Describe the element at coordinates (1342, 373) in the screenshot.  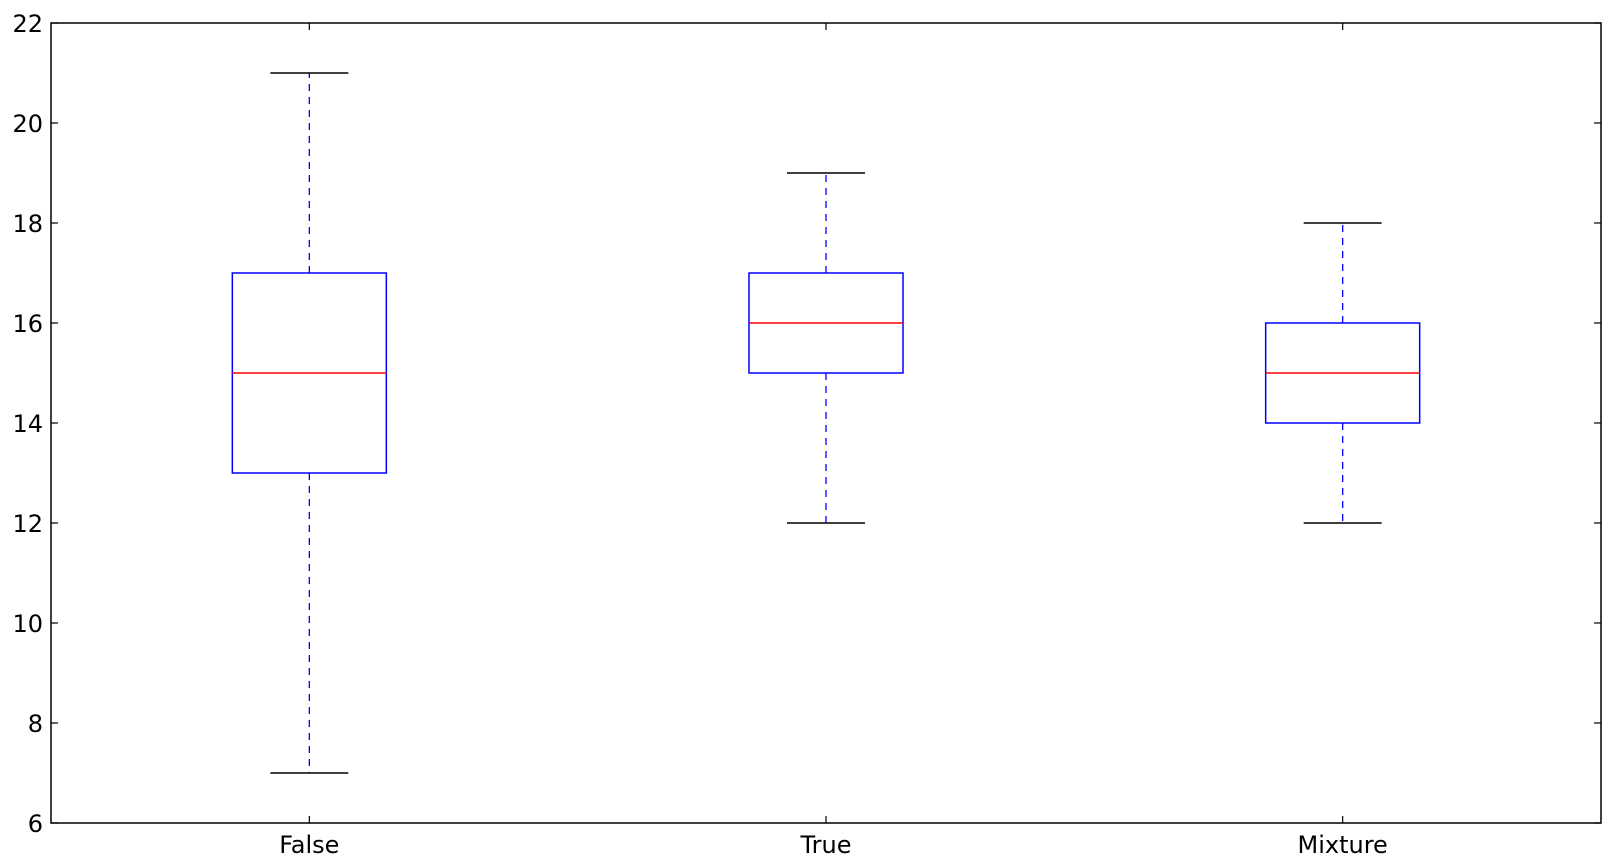
I see `box-mixture` at that location.